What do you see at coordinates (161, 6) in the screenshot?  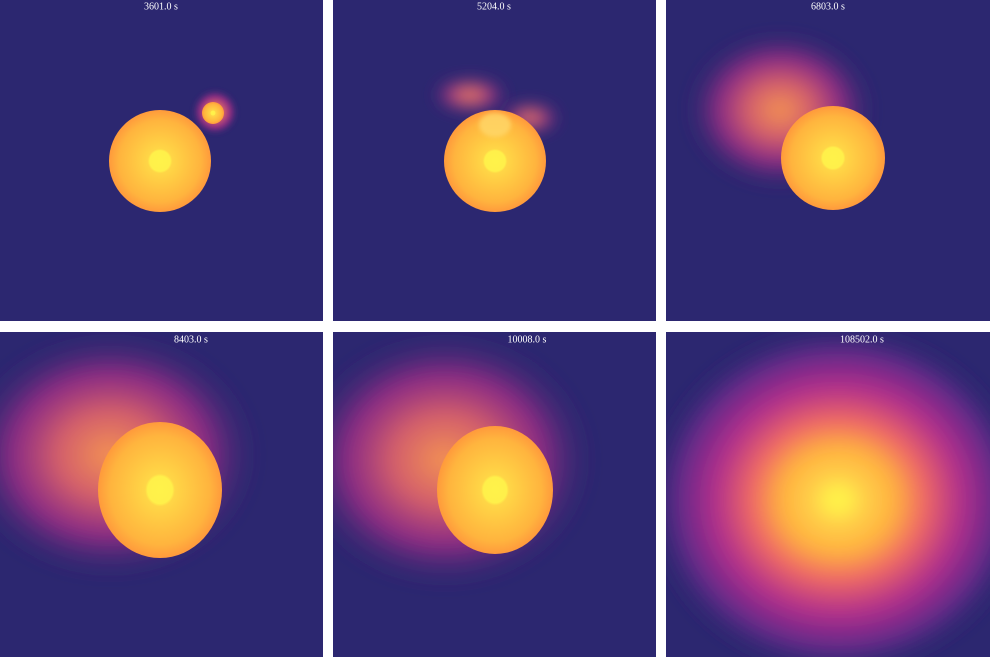 I see `time-label: 3601.0 s` at bounding box center [161, 6].